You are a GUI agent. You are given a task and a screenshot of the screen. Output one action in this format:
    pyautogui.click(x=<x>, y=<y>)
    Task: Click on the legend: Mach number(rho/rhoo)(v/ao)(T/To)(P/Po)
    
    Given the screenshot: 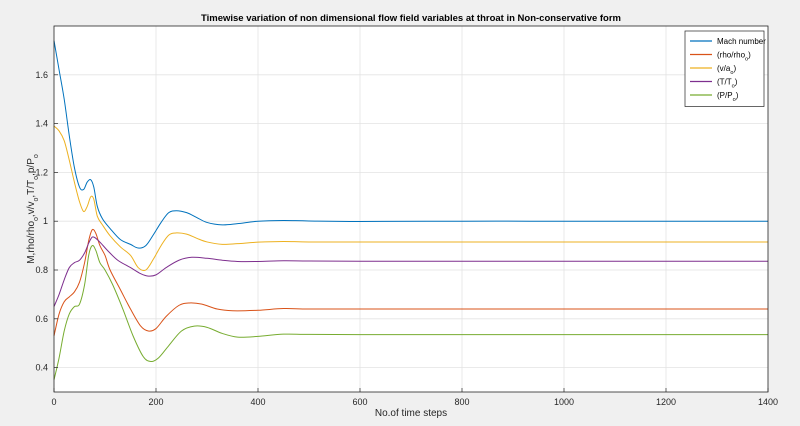 What is the action you would take?
    pyautogui.click(x=725, y=68)
    